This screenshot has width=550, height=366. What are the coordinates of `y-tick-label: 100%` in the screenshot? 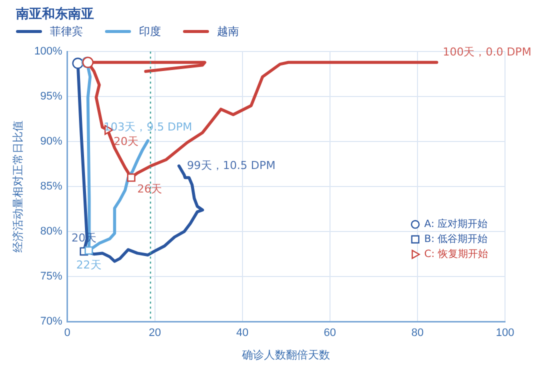 It's located at (48, 52).